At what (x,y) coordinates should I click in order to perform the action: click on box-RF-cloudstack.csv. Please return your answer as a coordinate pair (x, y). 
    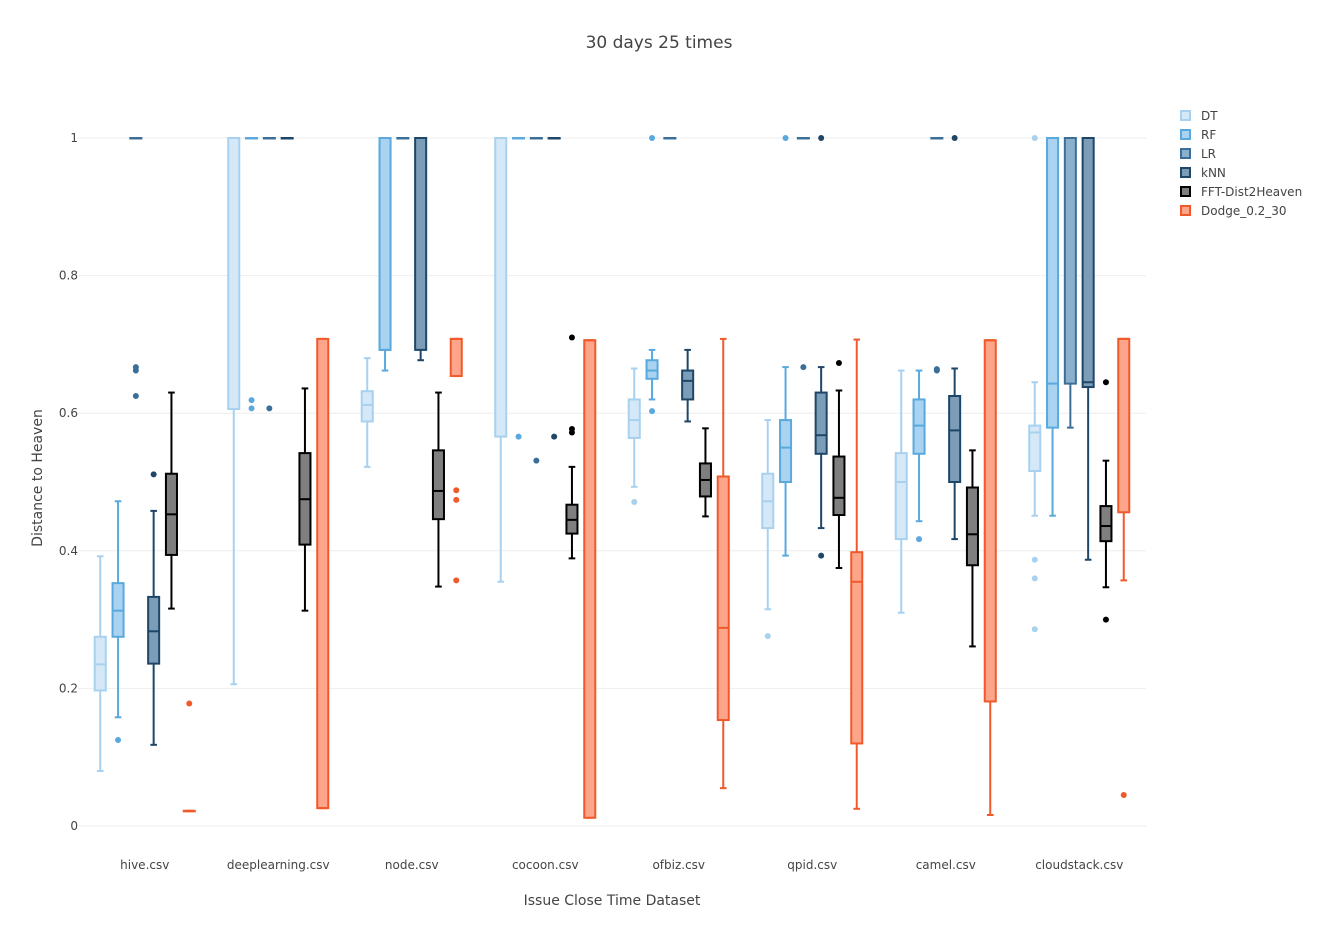
    Looking at the image, I should click on (1053, 327).